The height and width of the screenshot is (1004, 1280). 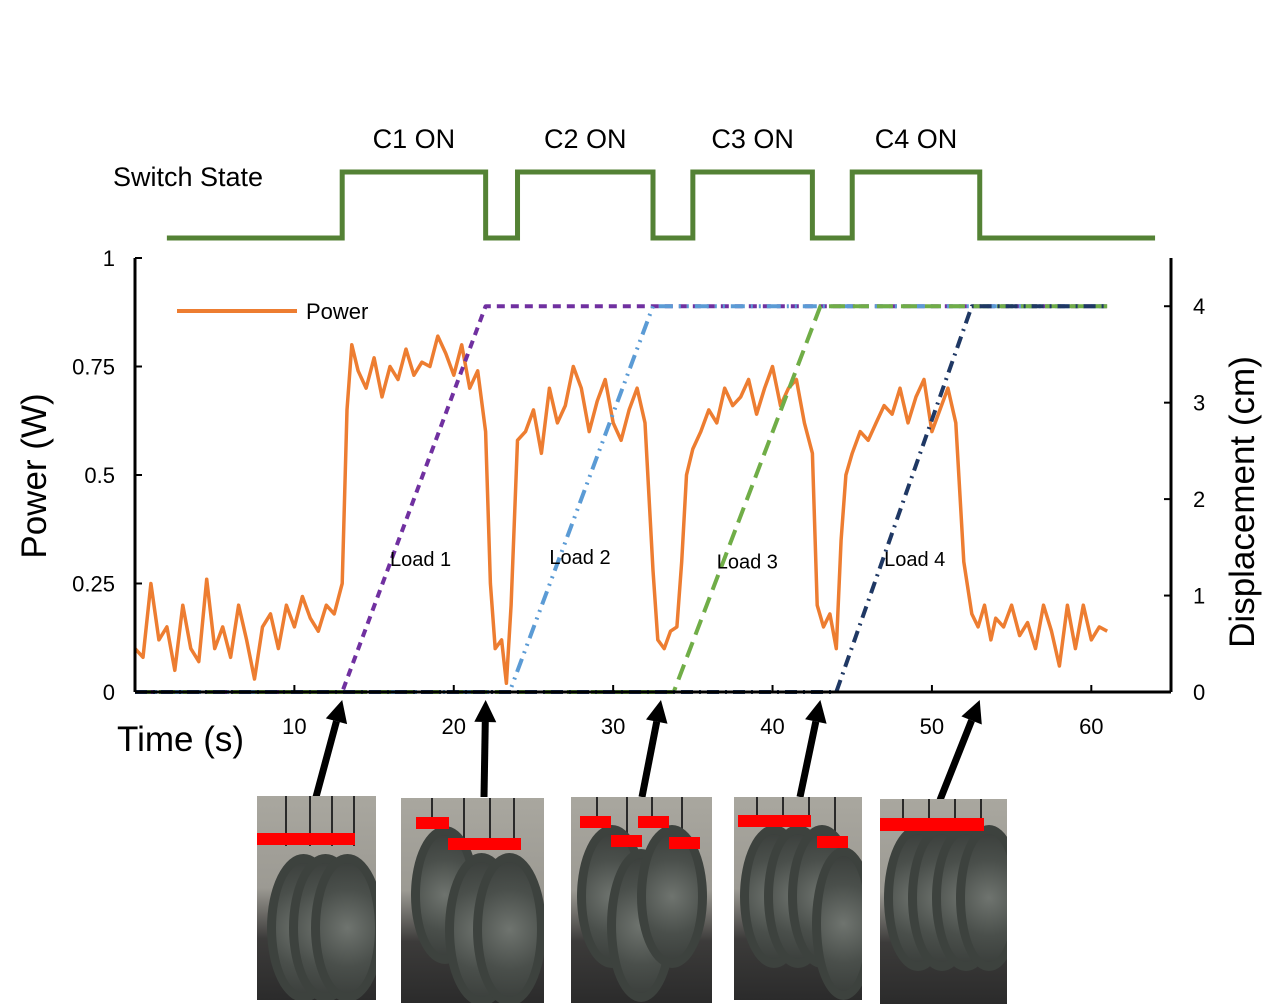 I want to click on switch-on-label-4: C4 ON, so click(x=916, y=139).